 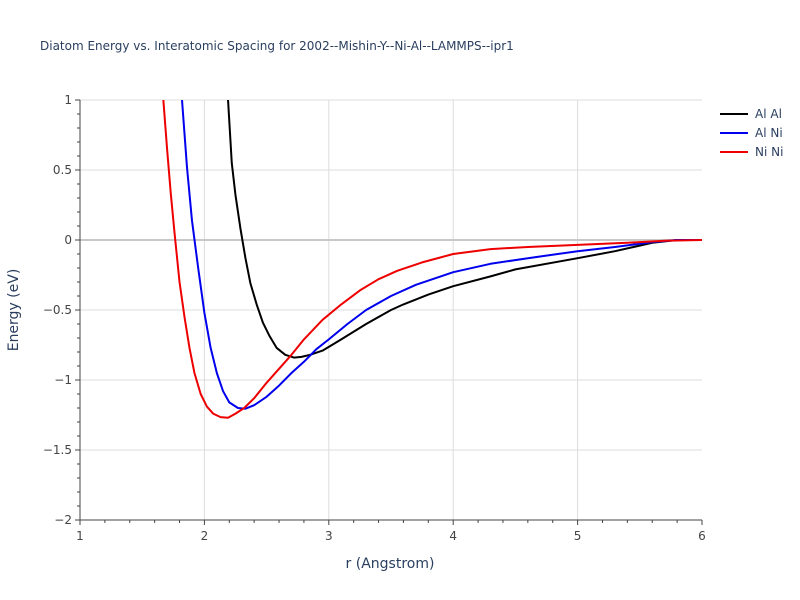 I want to click on legend: Al Al Al Ni Ni Ni, so click(x=751, y=133).